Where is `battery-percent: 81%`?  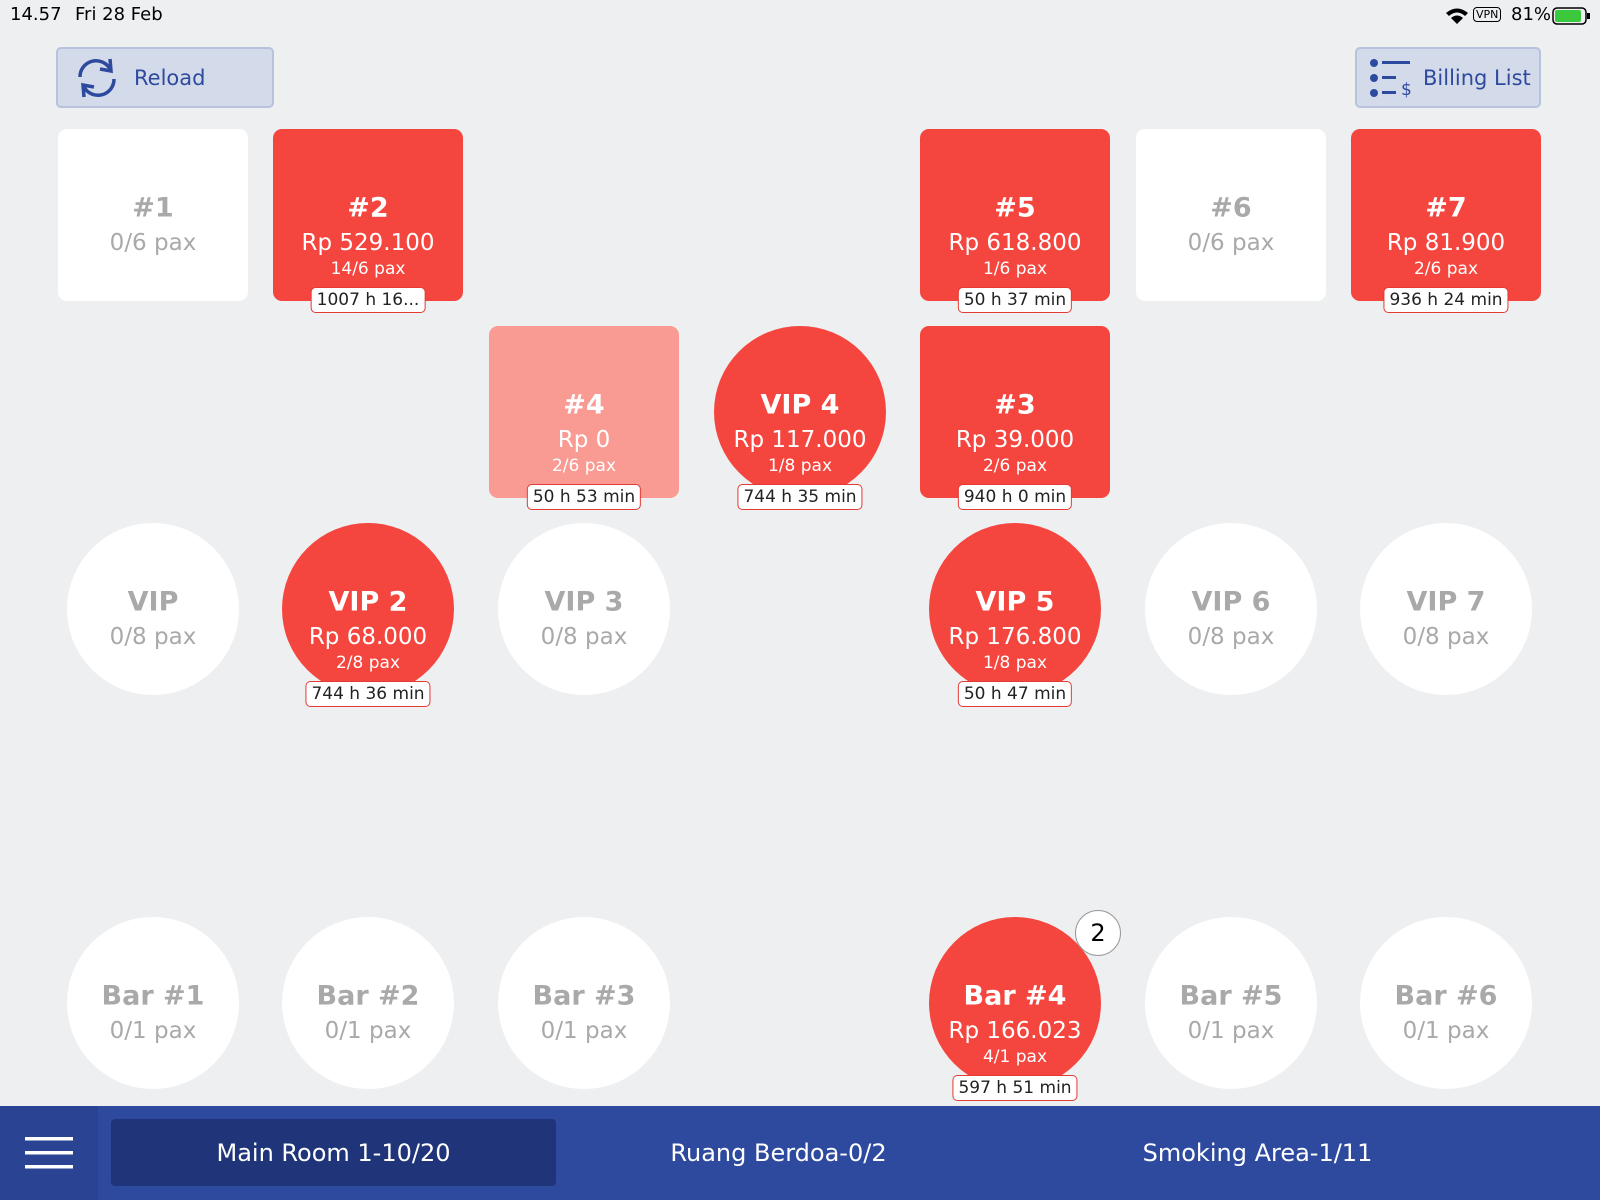 battery-percent: 81% is located at coordinates (1531, 14).